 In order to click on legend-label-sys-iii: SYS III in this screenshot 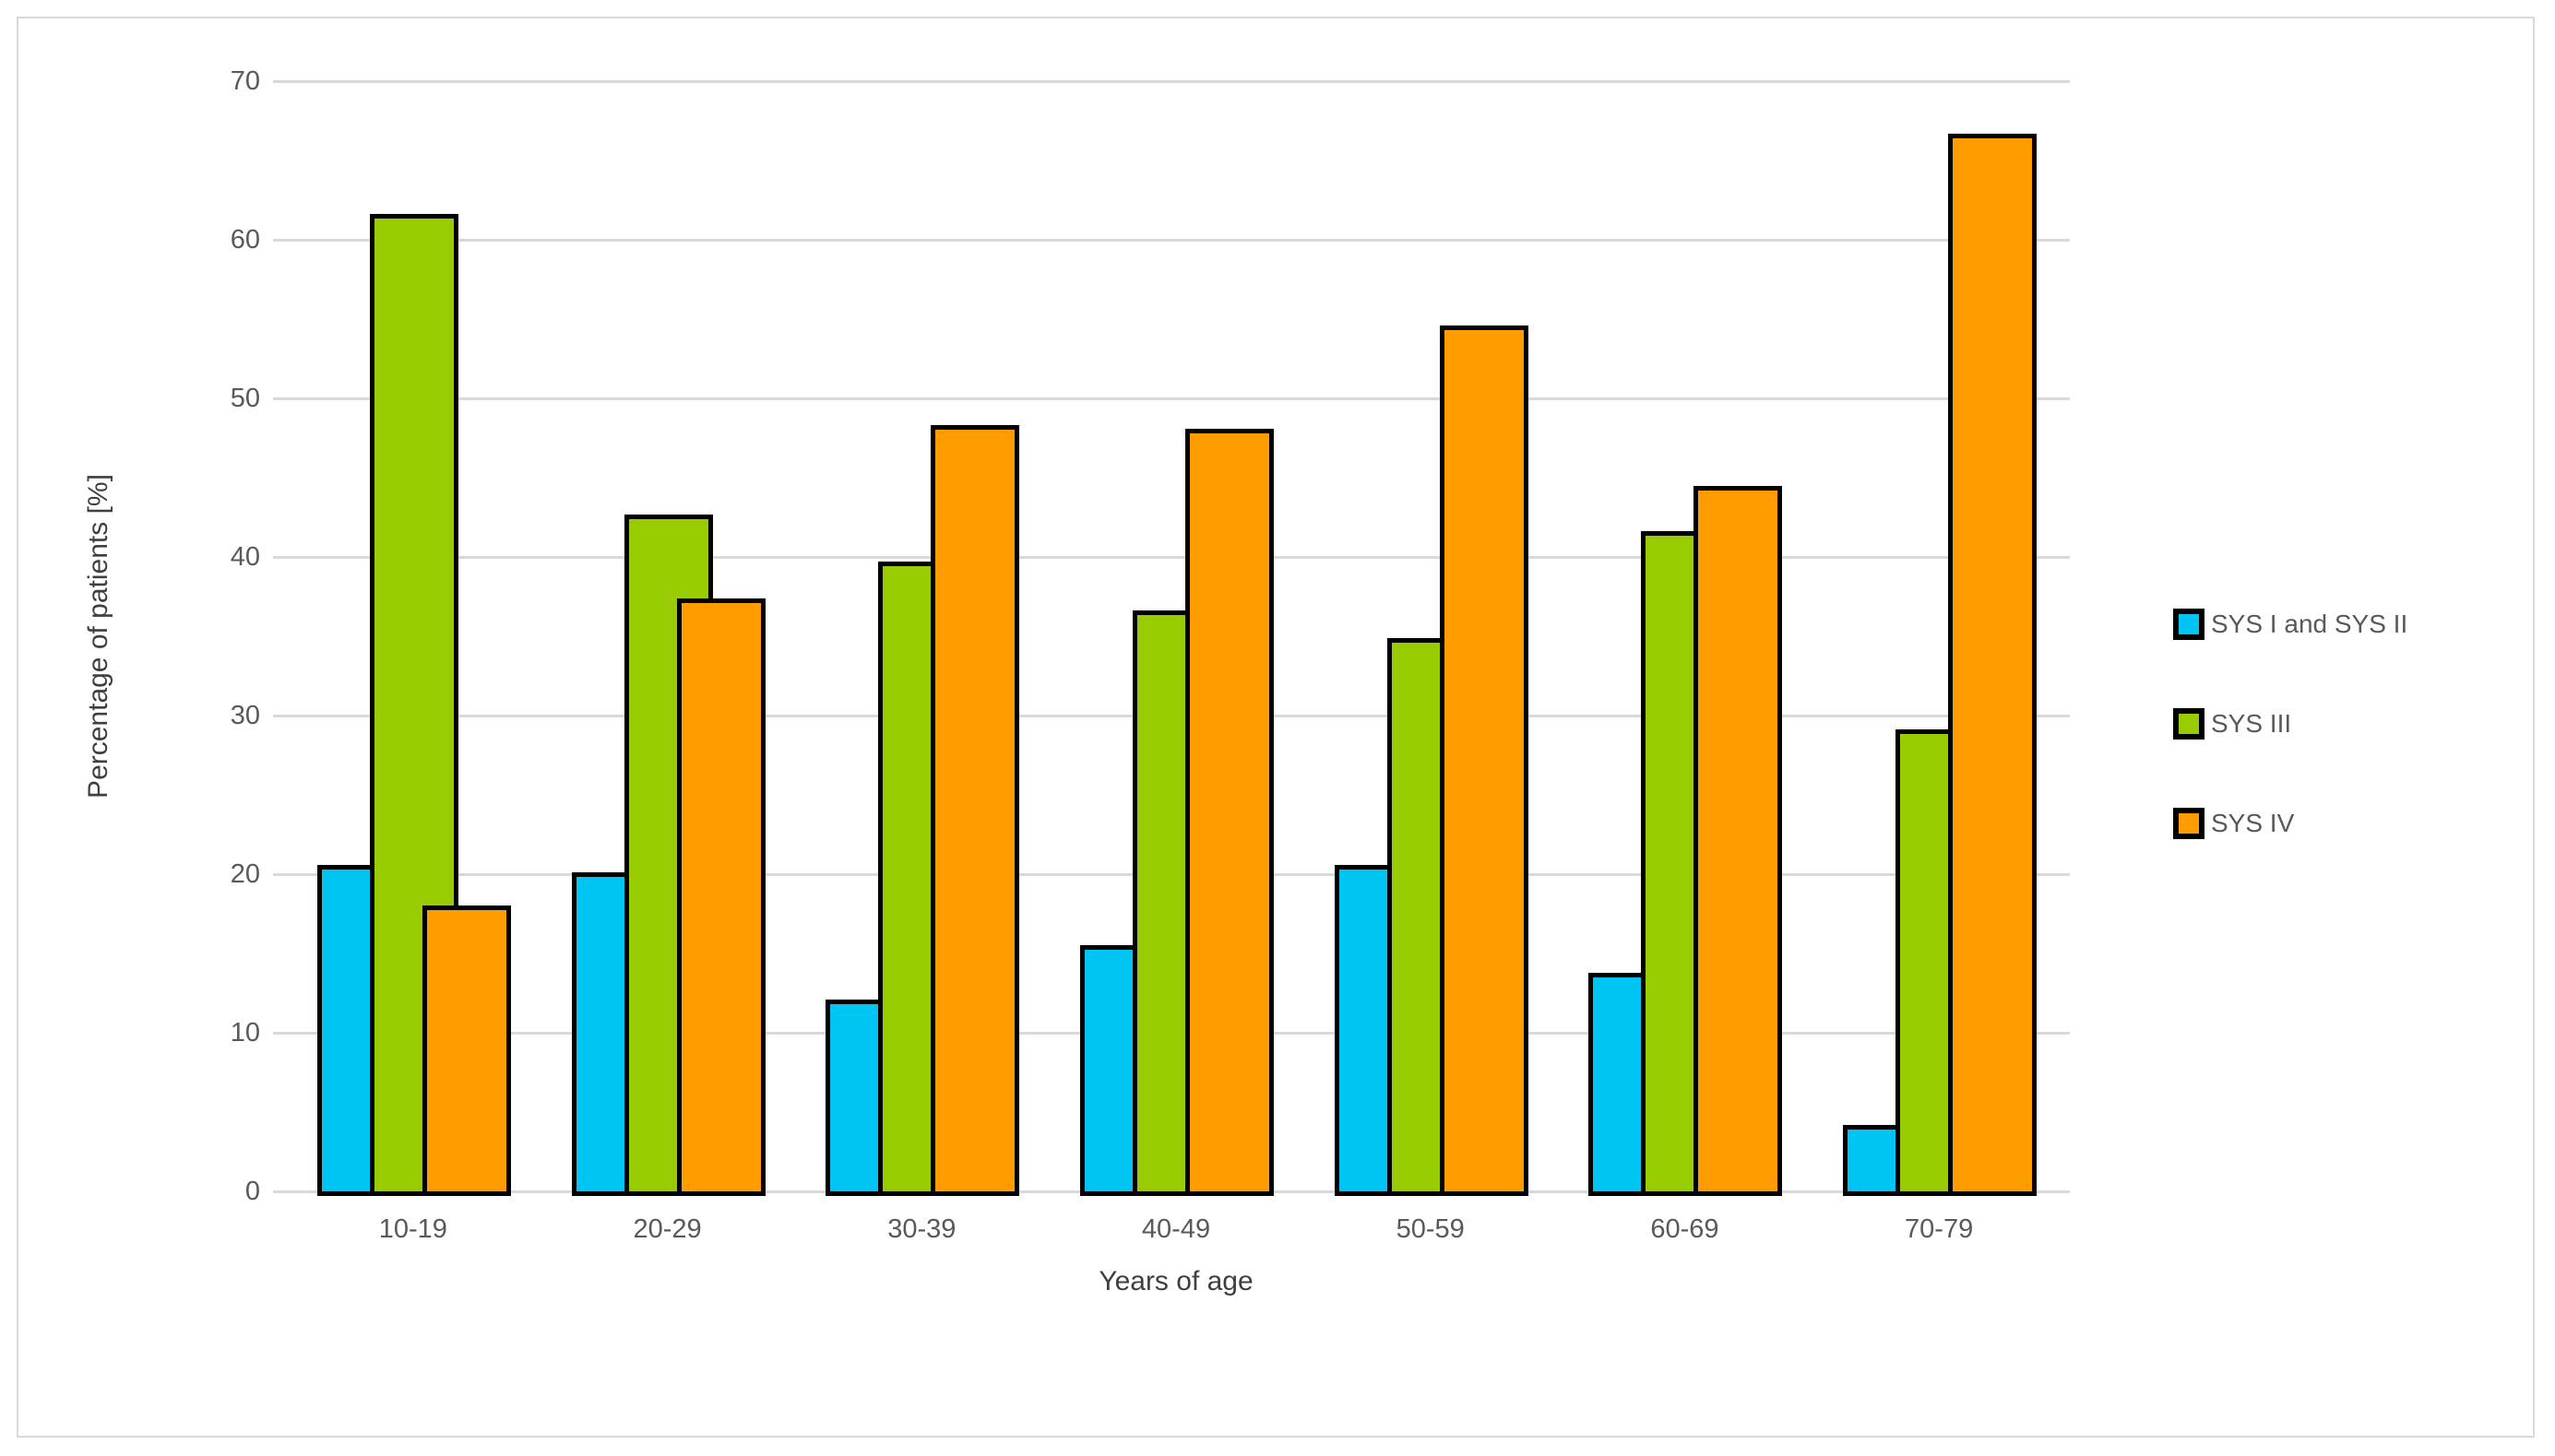, I will do `click(2251, 723)`.